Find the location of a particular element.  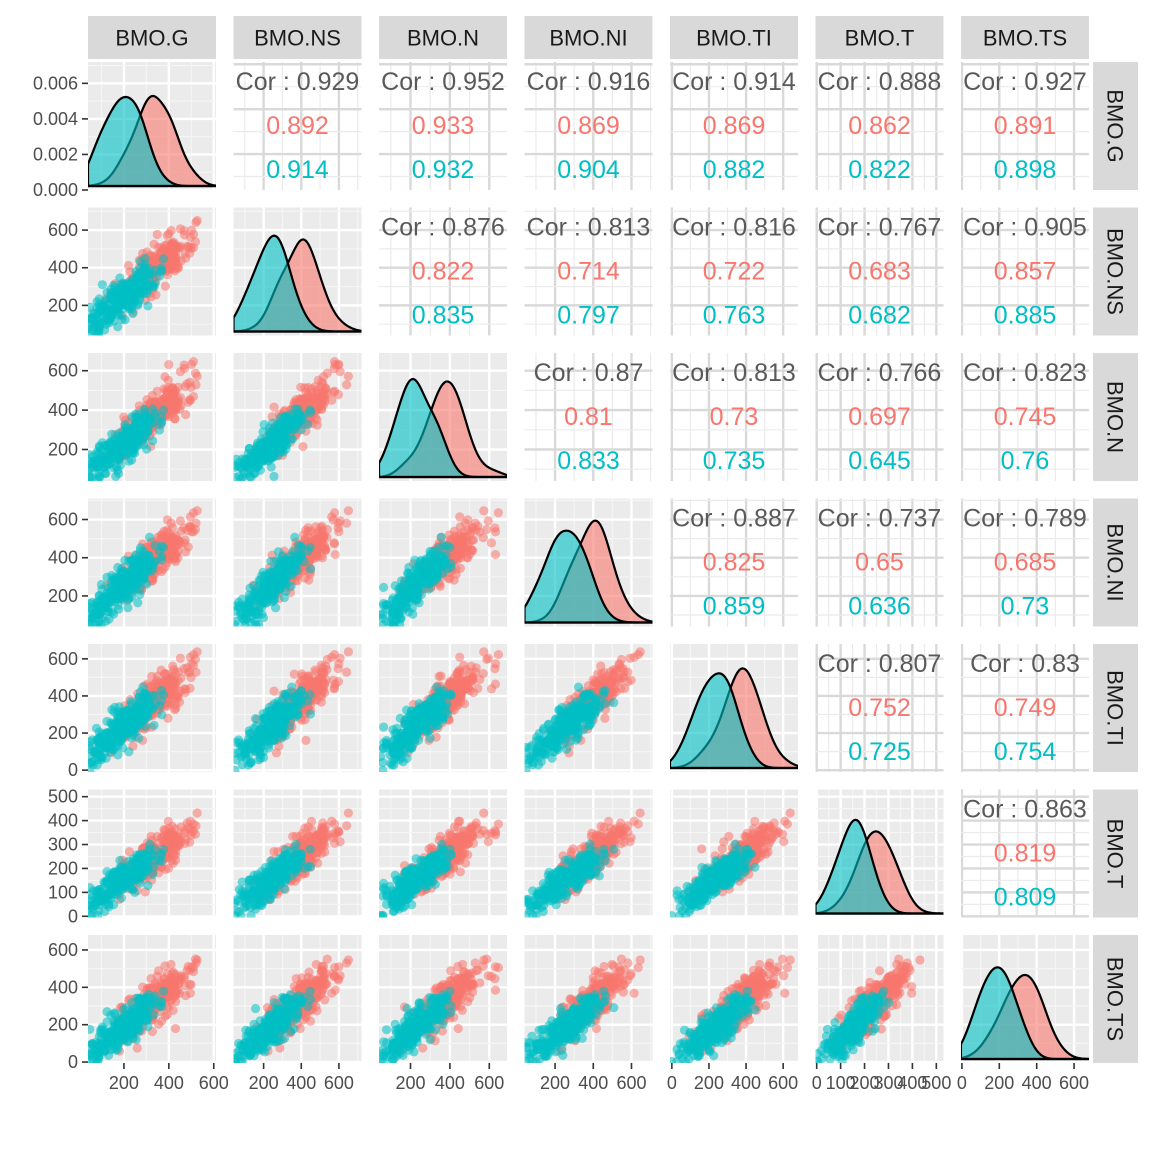

overall-correlation: Cor : 0.905 is located at coordinates (1025, 228).